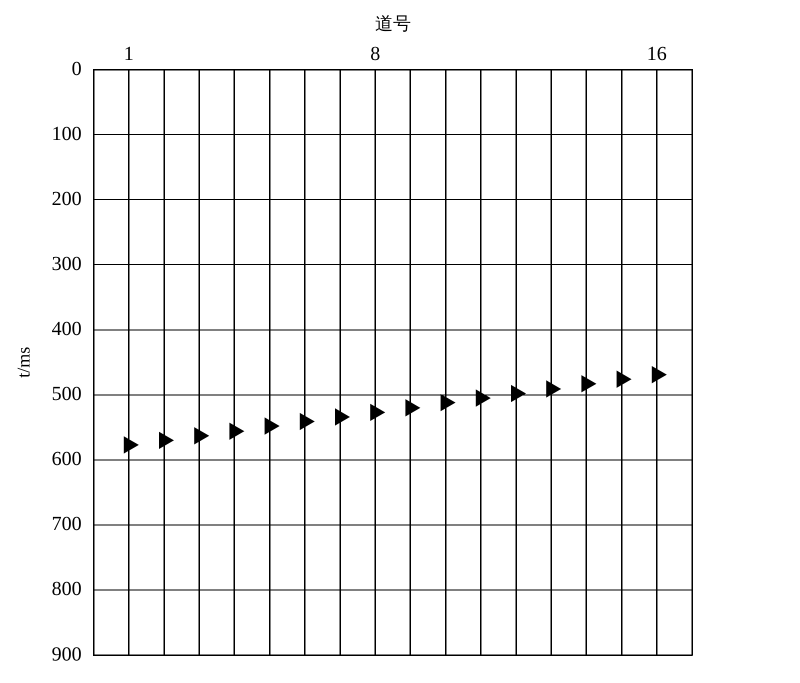 This screenshot has height=683, width=800. What do you see at coordinates (392, 23) in the screenshot?
I see `x-axis-title: 道号` at bounding box center [392, 23].